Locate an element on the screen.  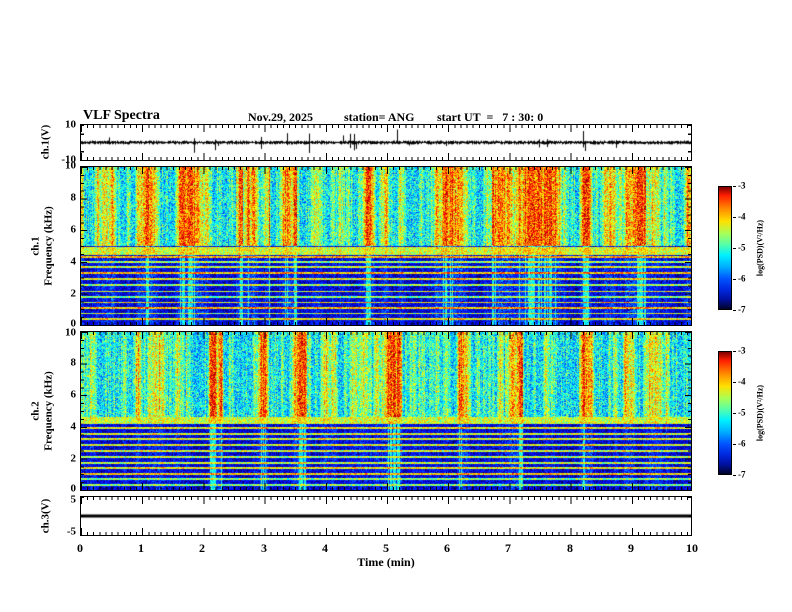
x-tick-label: 9 is located at coordinates (631, 548).